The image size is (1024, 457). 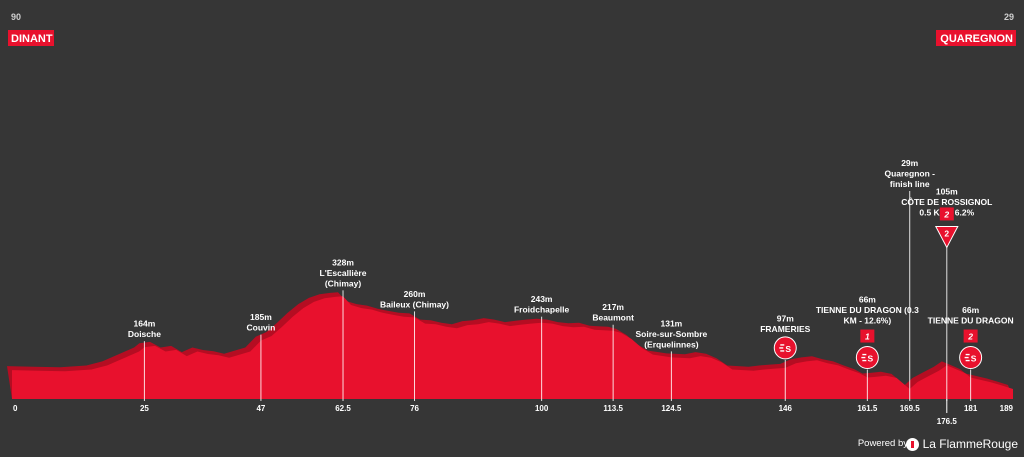 What do you see at coordinates (976, 29) in the screenshot?
I see `finish-marker: 29 QUAREGNON` at bounding box center [976, 29].